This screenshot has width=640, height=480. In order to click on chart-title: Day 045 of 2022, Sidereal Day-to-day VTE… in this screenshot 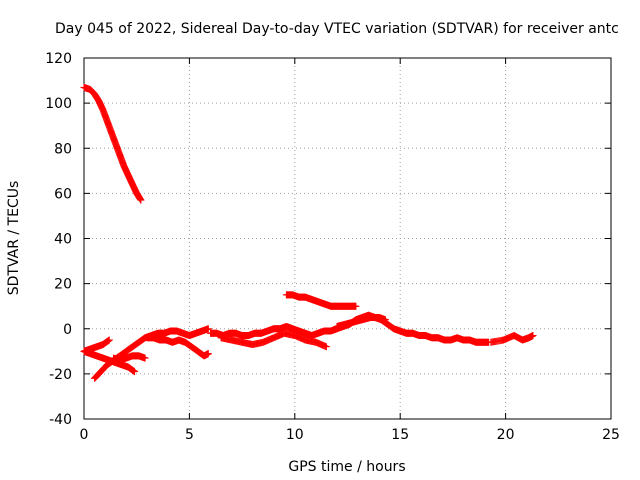, I will do `click(337, 29)`.